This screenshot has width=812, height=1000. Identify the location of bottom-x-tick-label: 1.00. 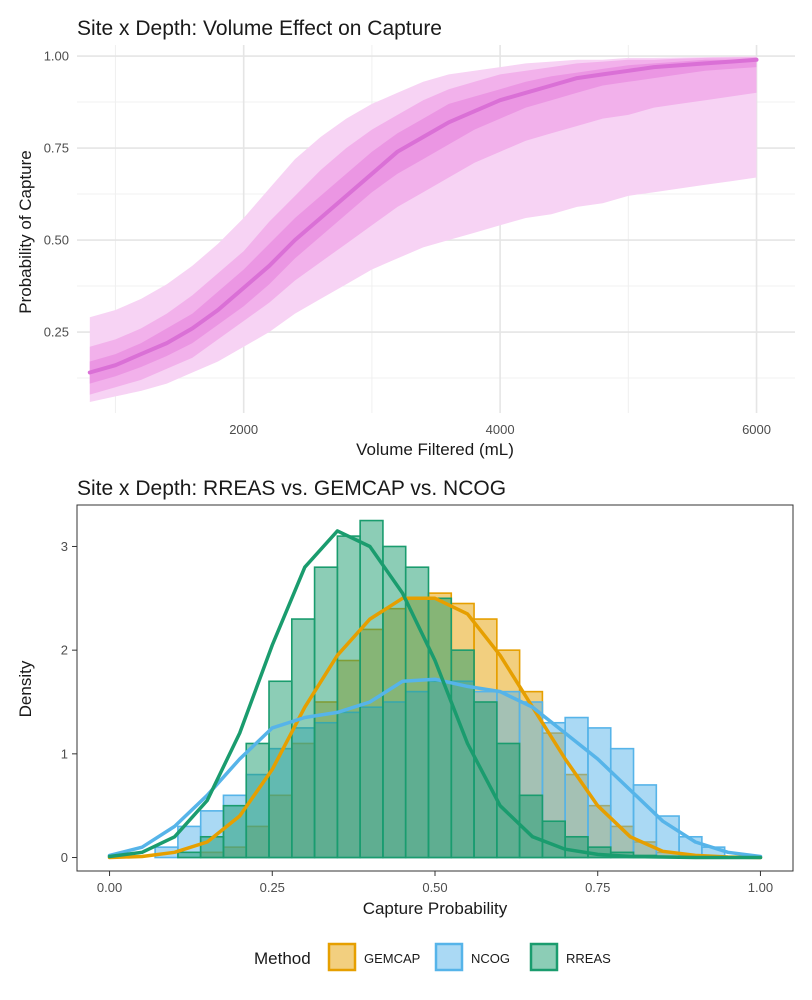
(760, 887).